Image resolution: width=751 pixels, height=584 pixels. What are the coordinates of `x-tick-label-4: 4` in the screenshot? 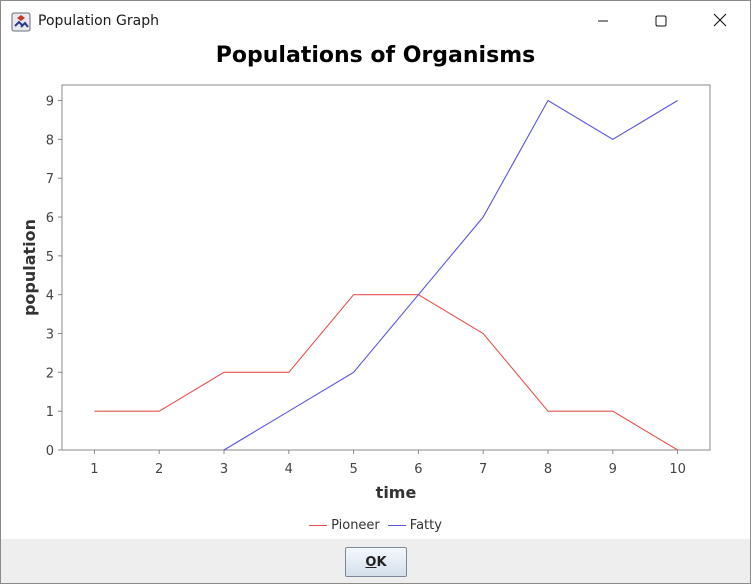 It's located at (289, 469).